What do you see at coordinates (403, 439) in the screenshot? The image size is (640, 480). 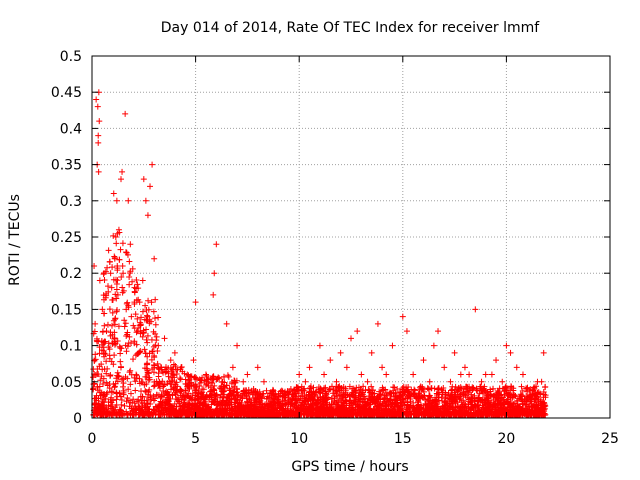 I see `x-tick-label: 15` at bounding box center [403, 439].